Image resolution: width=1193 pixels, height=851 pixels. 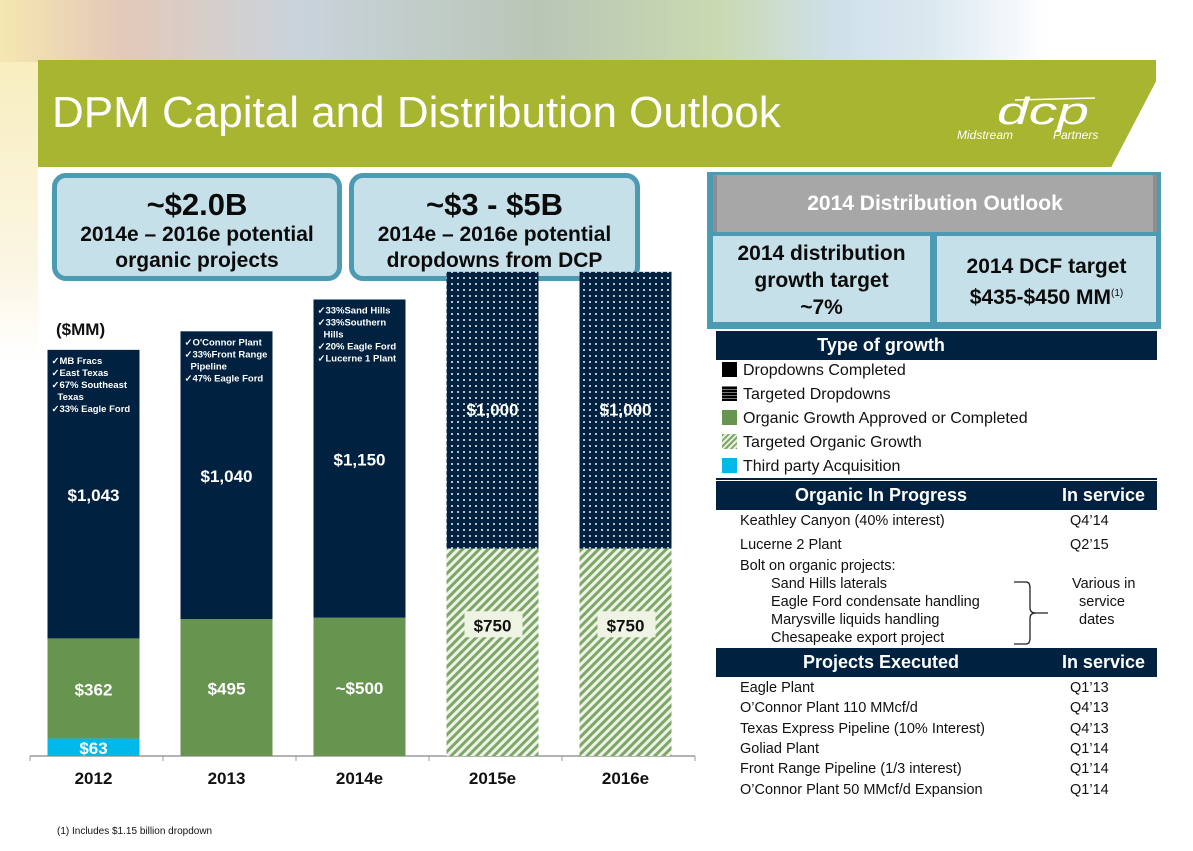 I want to click on bar-note: ✓33% Eagle Ford, so click(x=91, y=409).